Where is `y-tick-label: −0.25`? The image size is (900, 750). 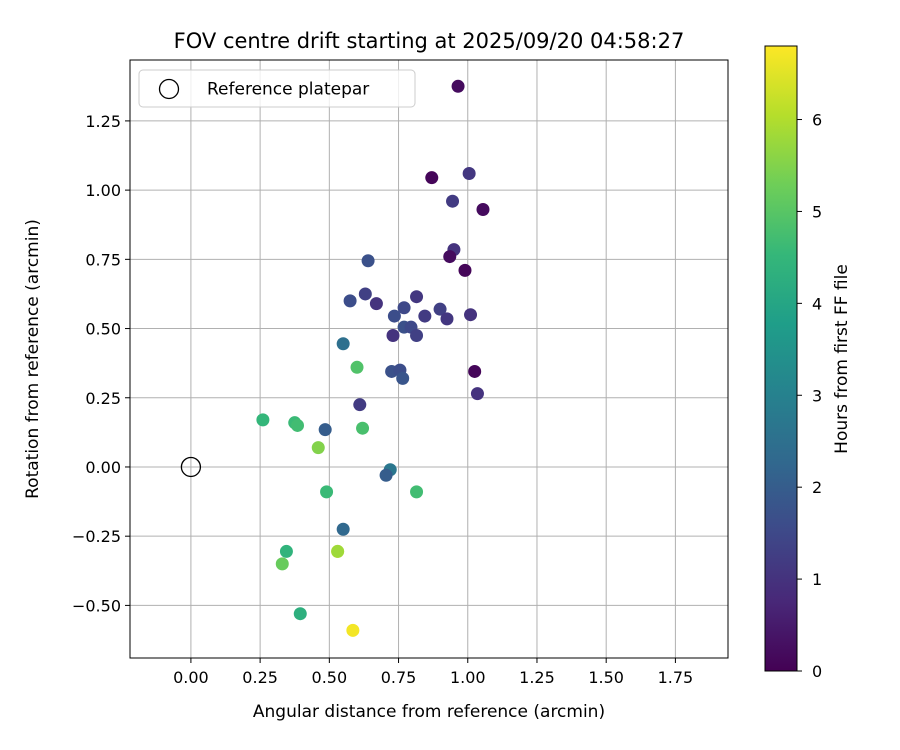 y-tick-label: −0.25 is located at coordinates (96, 536).